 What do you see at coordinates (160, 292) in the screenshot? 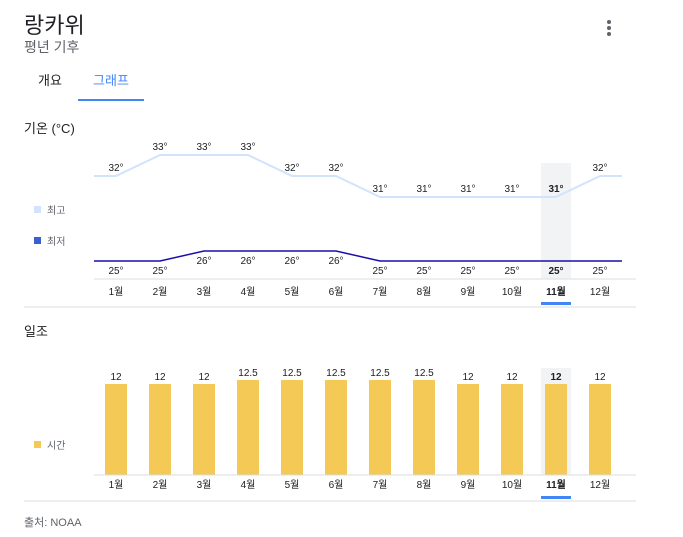
I see `temp-month-label: 2월` at bounding box center [160, 292].